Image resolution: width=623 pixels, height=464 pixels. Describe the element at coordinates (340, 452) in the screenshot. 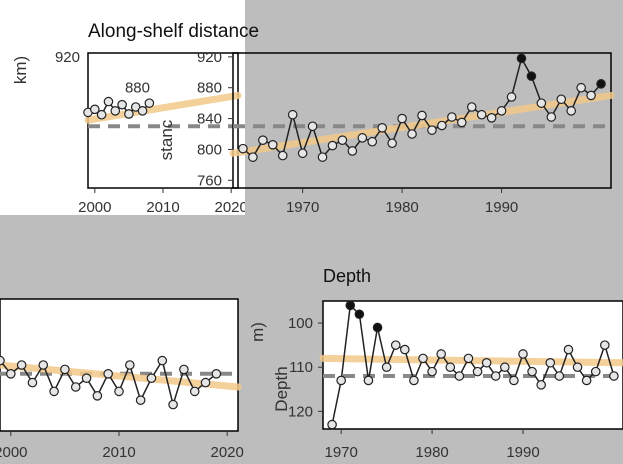

I see `x-tick-label: 1970` at that location.